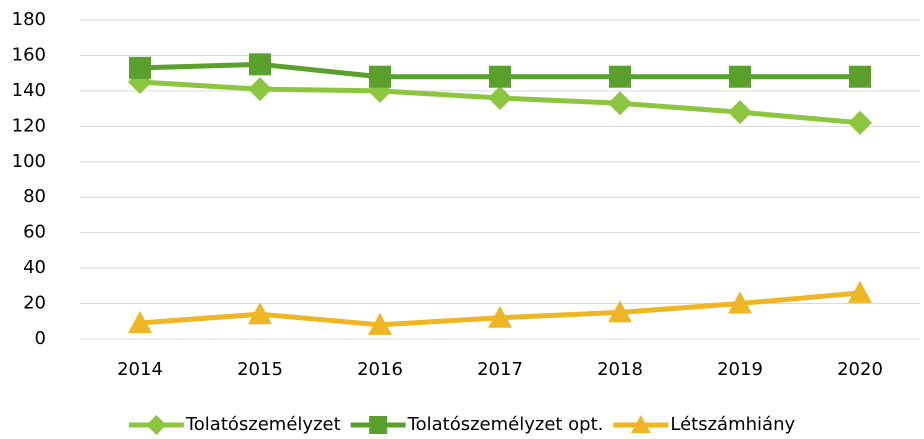 This screenshot has height=439, width=924. I want to click on y-tick-label: 140, so click(29, 90).